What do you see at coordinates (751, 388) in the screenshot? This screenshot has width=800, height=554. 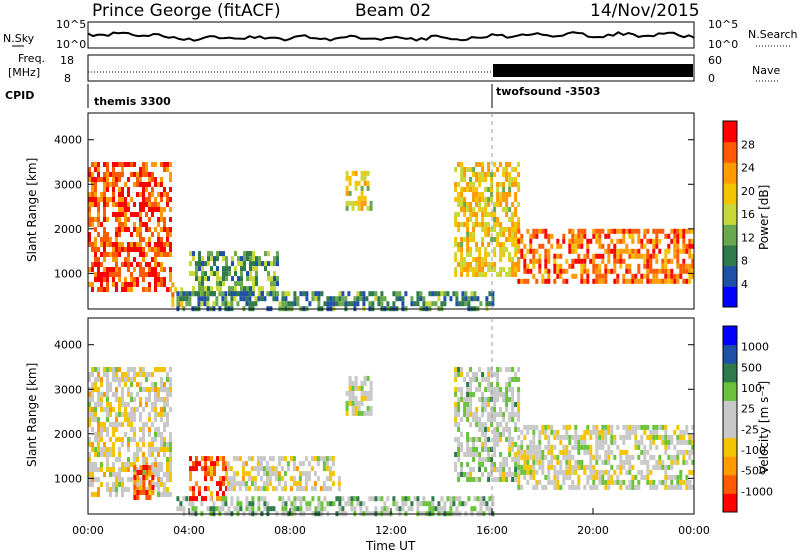 I see `colorbar-tick-label: 100` at bounding box center [751, 388].